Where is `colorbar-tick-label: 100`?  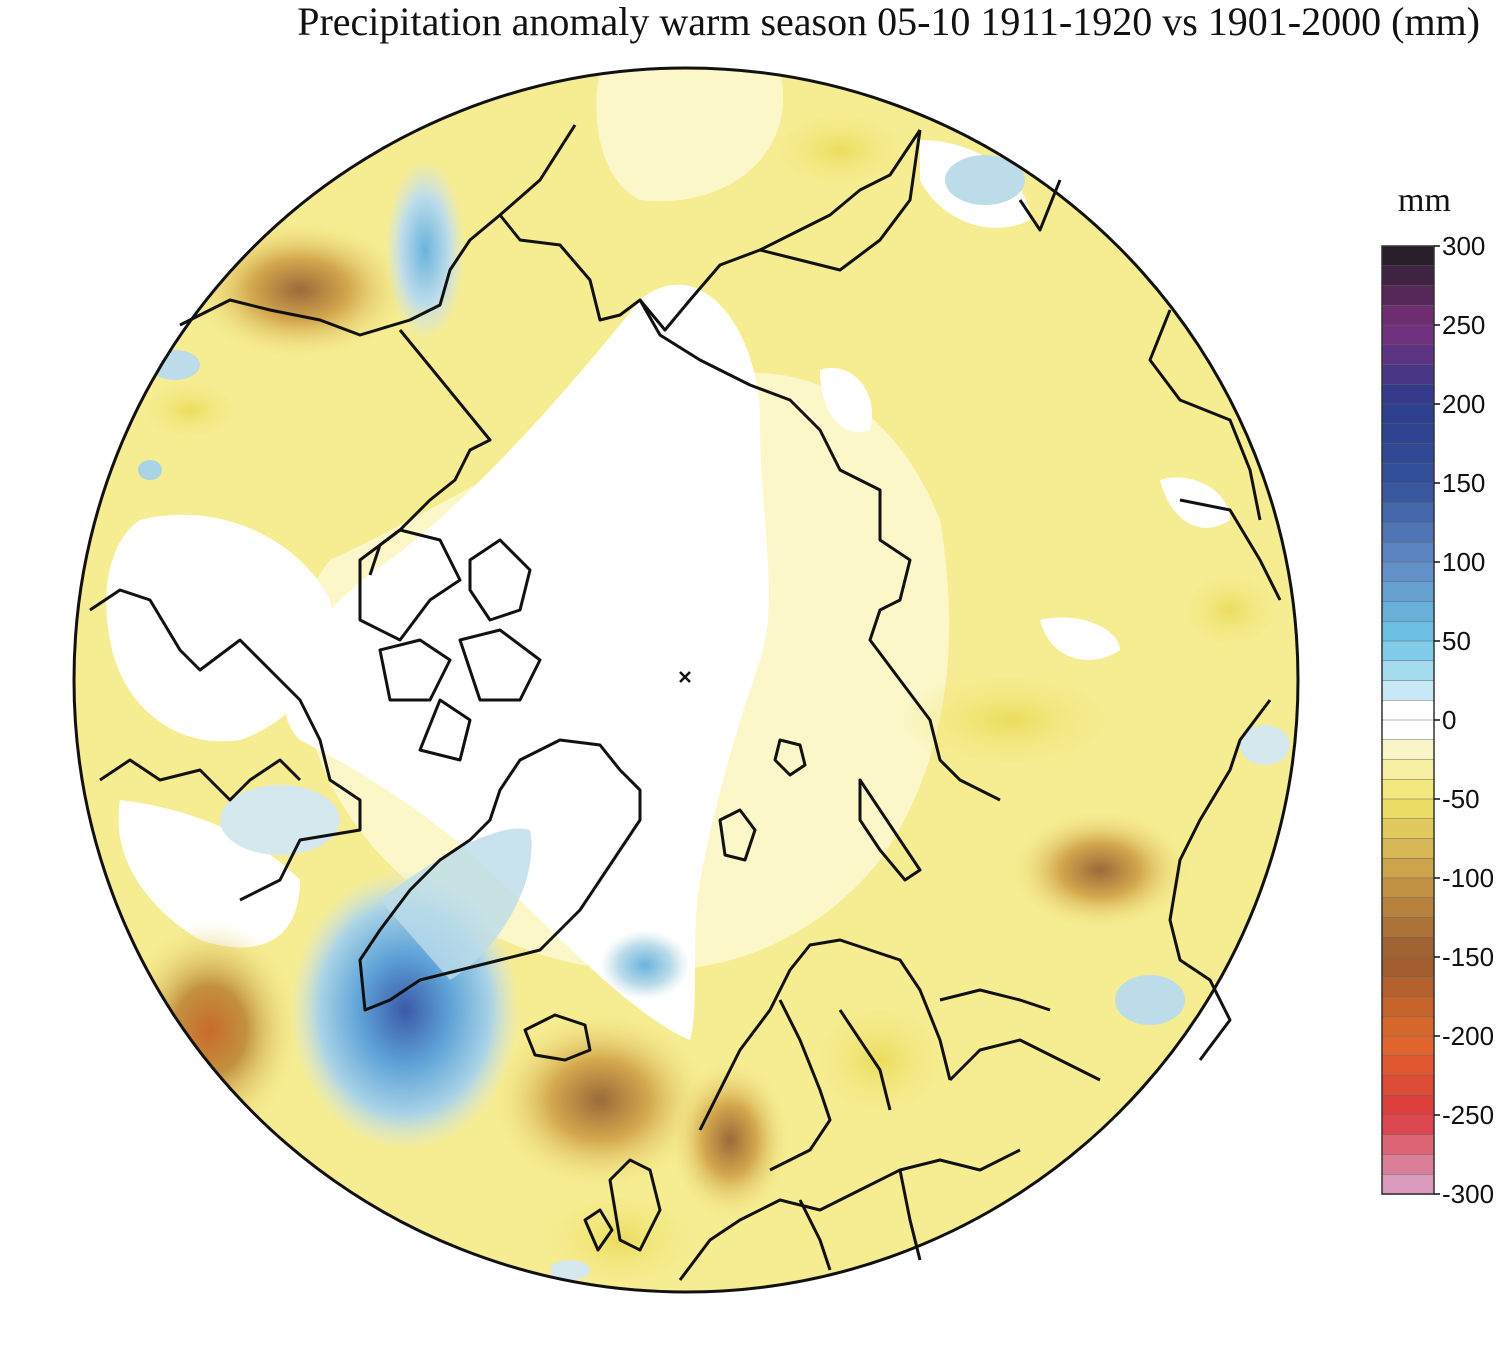
colorbar-tick-label: 100 is located at coordinates (1463, 562).